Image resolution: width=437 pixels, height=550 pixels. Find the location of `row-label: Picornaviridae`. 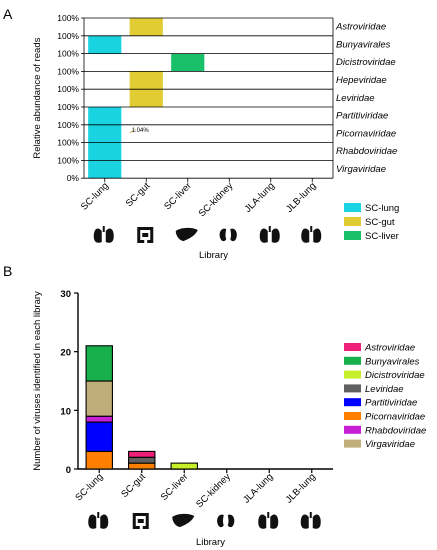

row-label: Picornaviridae is located at coordinates (366, 133).